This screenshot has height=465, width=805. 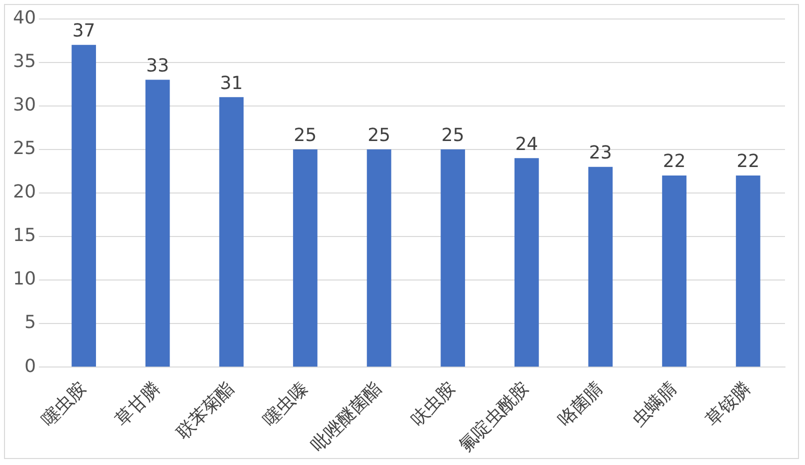 What do you see at coordinates (655, 404) in the screenshot?
I see `x-tick-label: 虫螨腈` at bounding box center [655, 404].